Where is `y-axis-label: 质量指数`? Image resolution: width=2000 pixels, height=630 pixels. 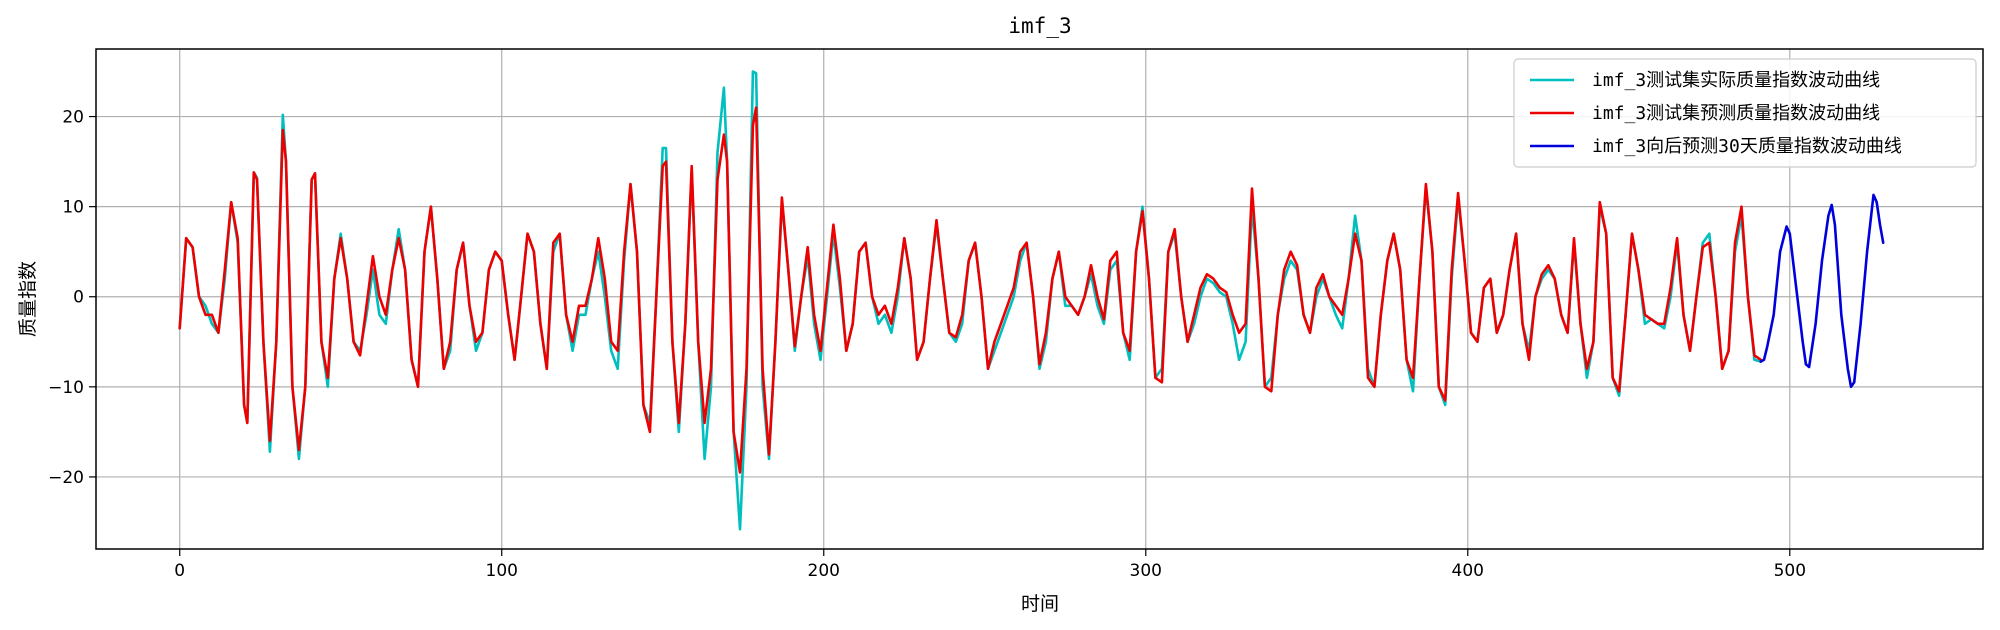
y-axis-label: 质量指数 is located at coordinates (28, 299).